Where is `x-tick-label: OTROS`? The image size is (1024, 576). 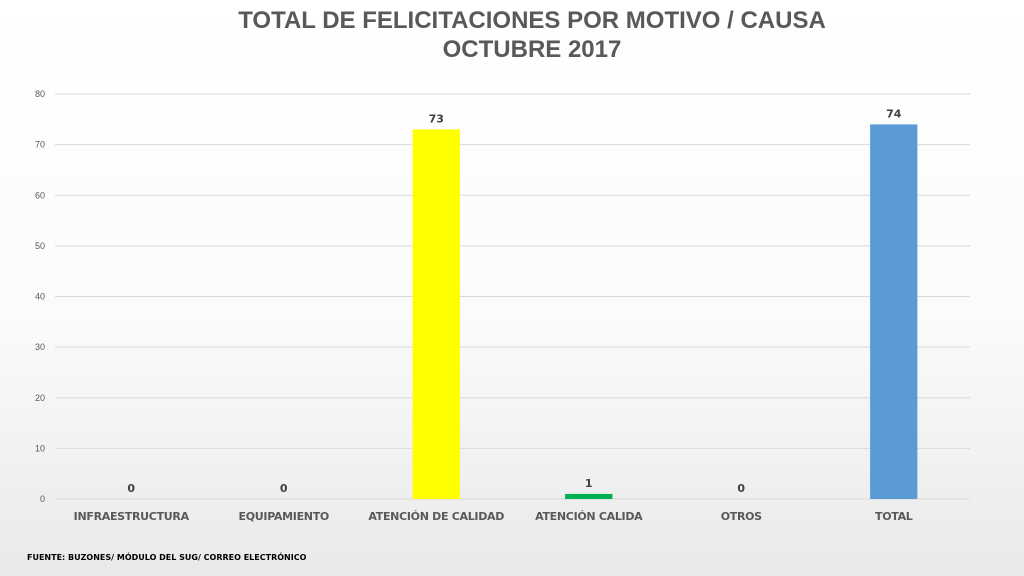 x-tick-label: OTROS is located at coordinates (741, 516).